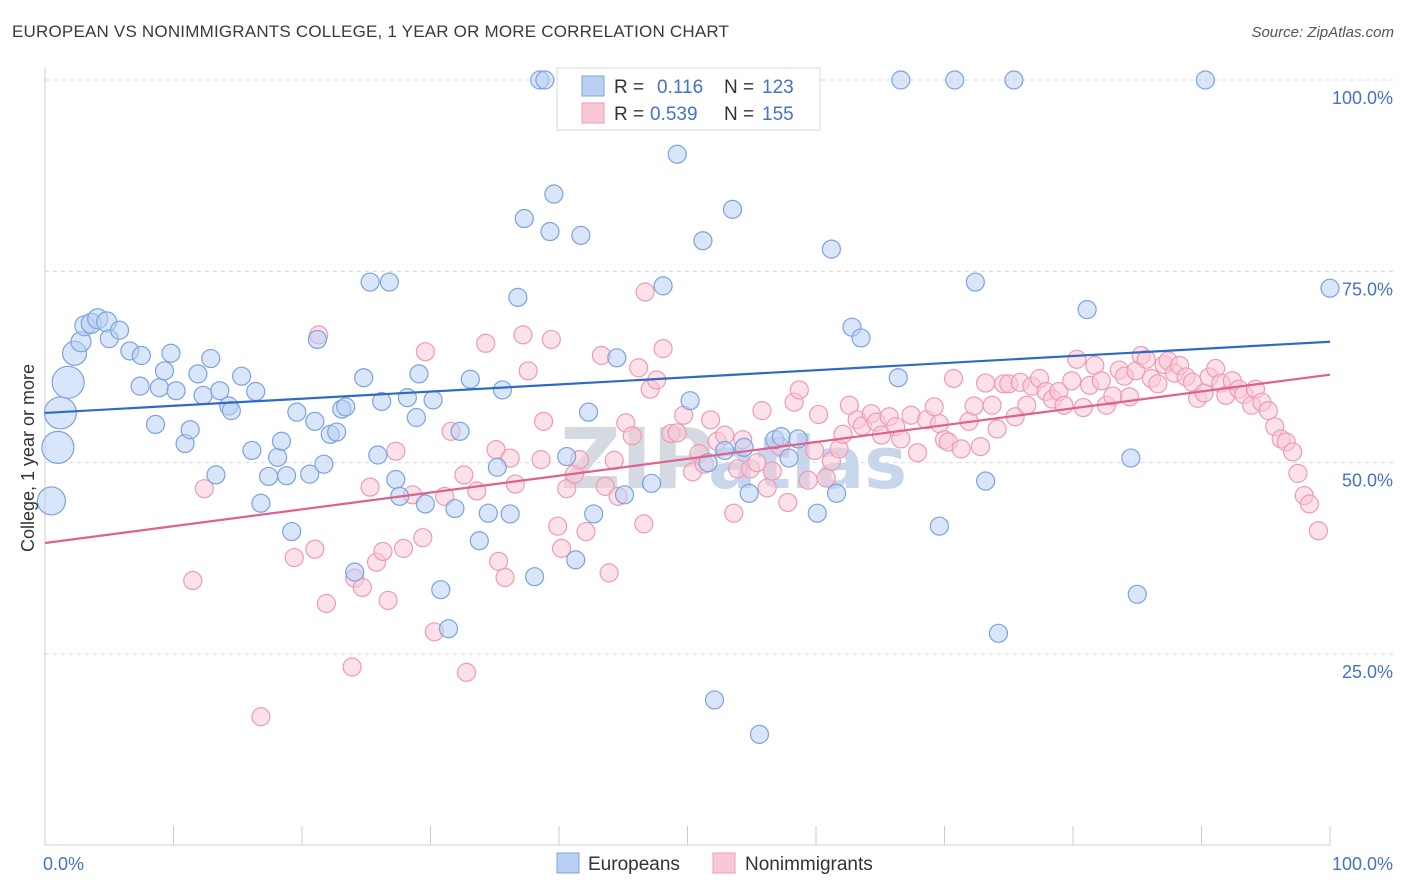 The width and height of the screenshot is (1406, 892). I want to click on x-tick-labels: 0.0% 100.0%, so click(718, 864).